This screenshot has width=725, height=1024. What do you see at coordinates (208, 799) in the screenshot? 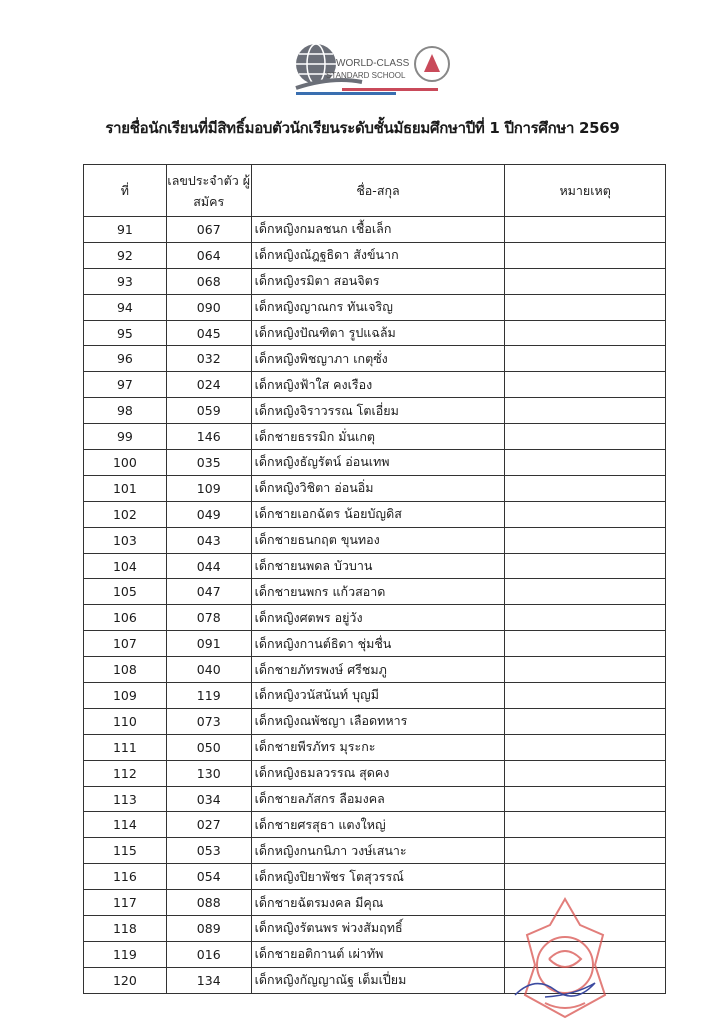
I see `applicant-id: 034` at bounding box center [208, 799].